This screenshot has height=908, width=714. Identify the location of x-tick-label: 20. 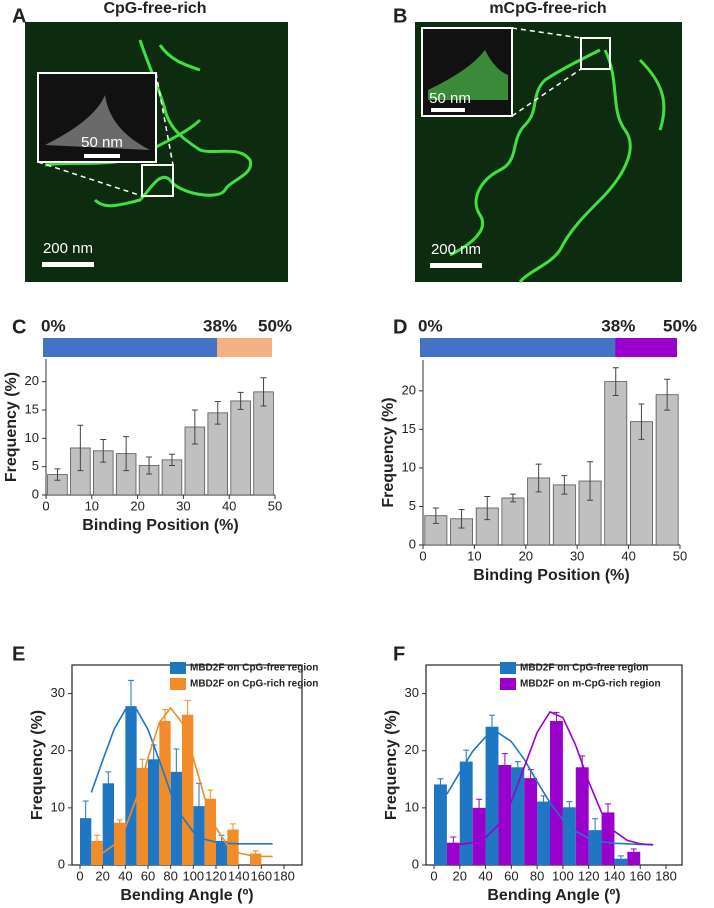
(102, 875).